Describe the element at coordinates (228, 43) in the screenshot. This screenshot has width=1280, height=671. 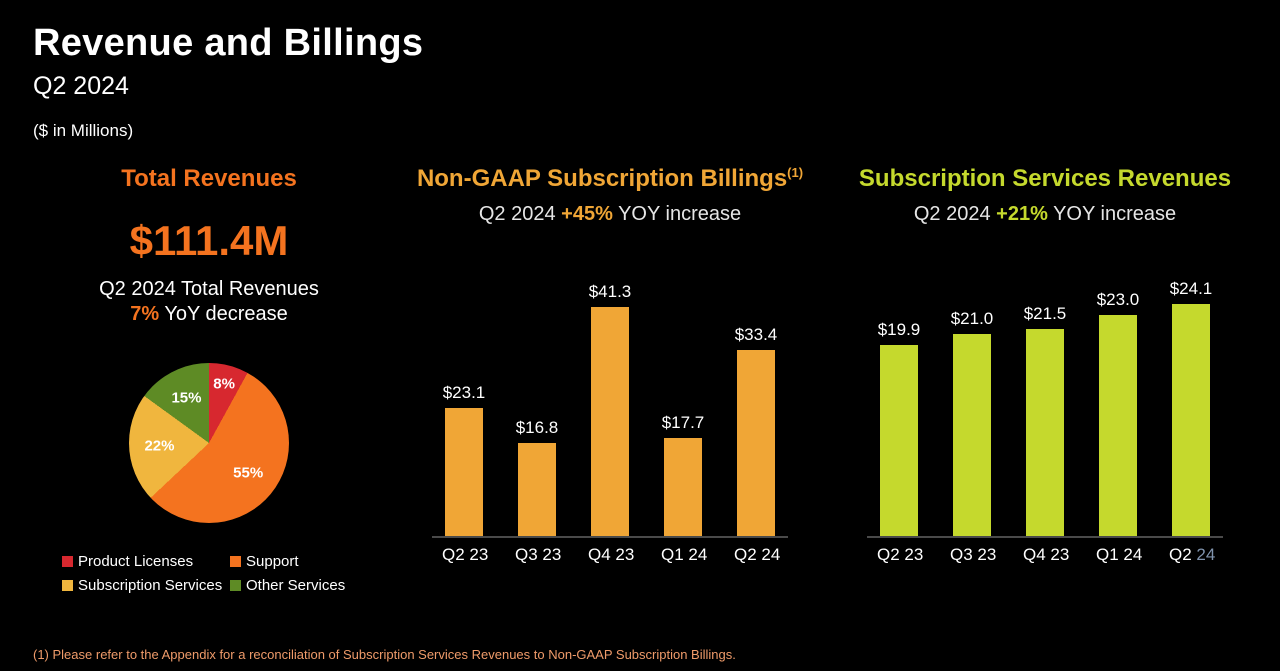
I see `page-title: Revenue and Billings` at that location.